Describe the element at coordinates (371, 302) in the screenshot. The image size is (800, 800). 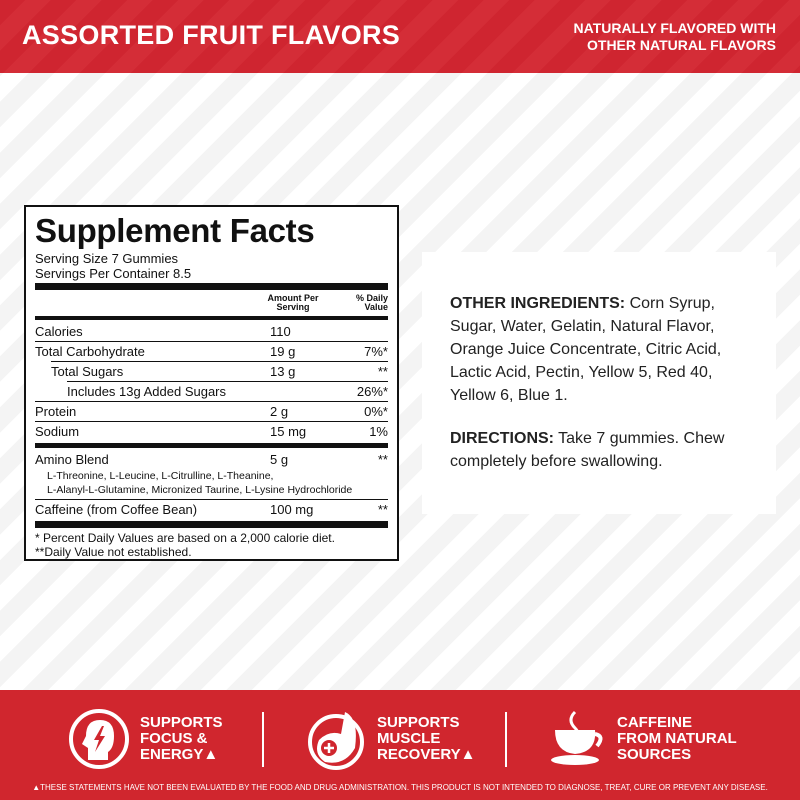
I see `dv-header: % Daily Value` at that location.